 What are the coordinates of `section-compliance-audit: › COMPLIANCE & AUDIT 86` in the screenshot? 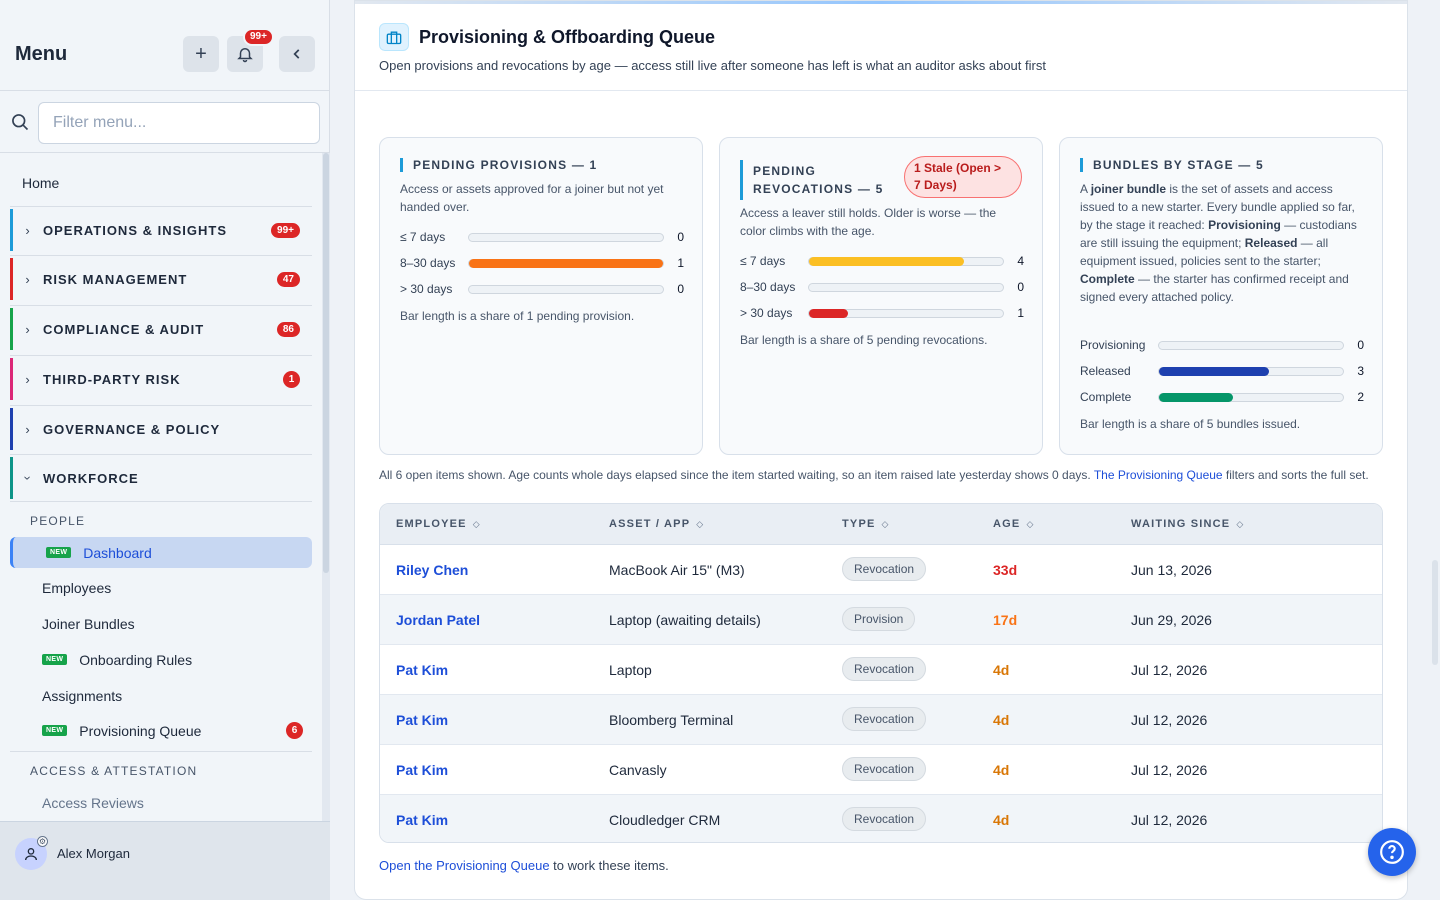 It's located at (161, 329).